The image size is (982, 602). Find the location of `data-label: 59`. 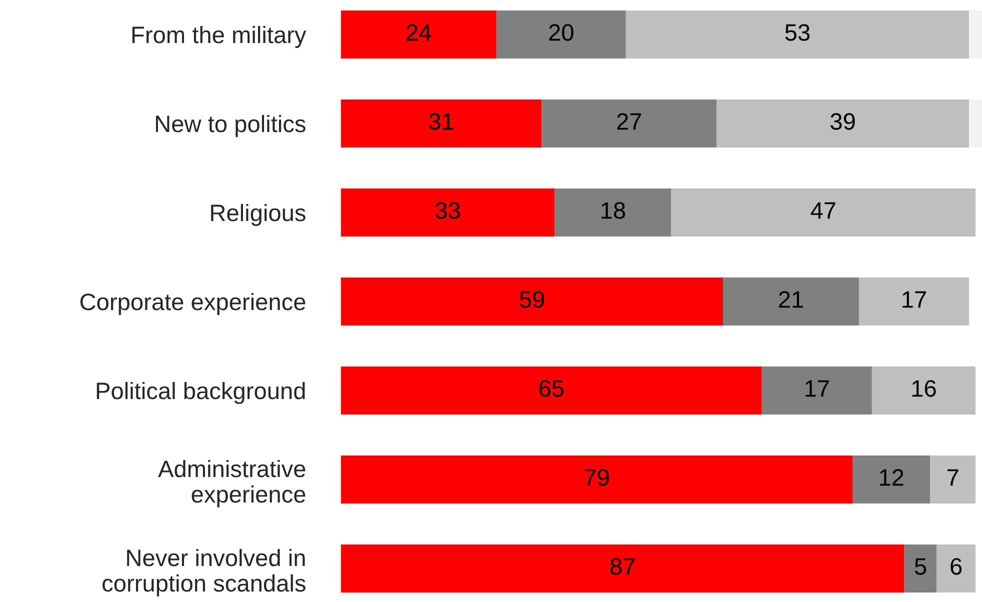

data-label: 59 is located at coordinates (532, 299).